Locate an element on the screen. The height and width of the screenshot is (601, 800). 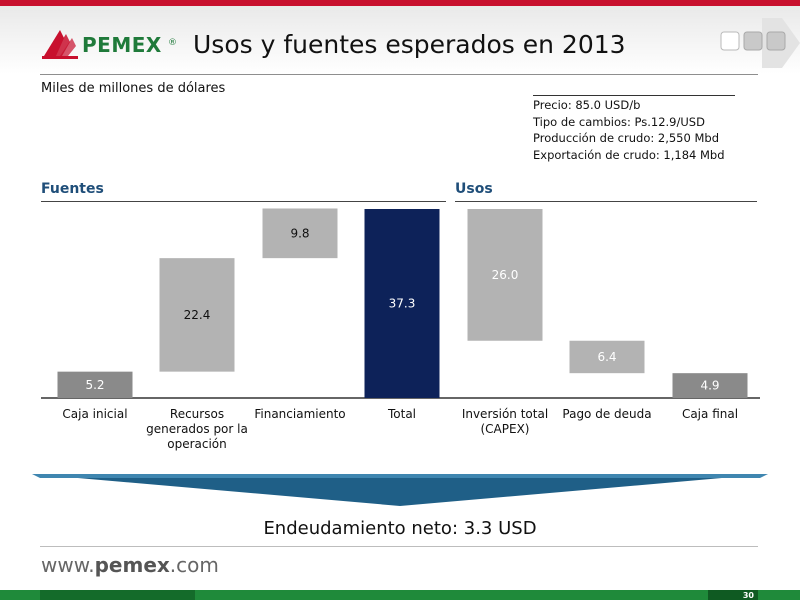
section-sources-title: Fuentes is located at coordinates (72, 189).